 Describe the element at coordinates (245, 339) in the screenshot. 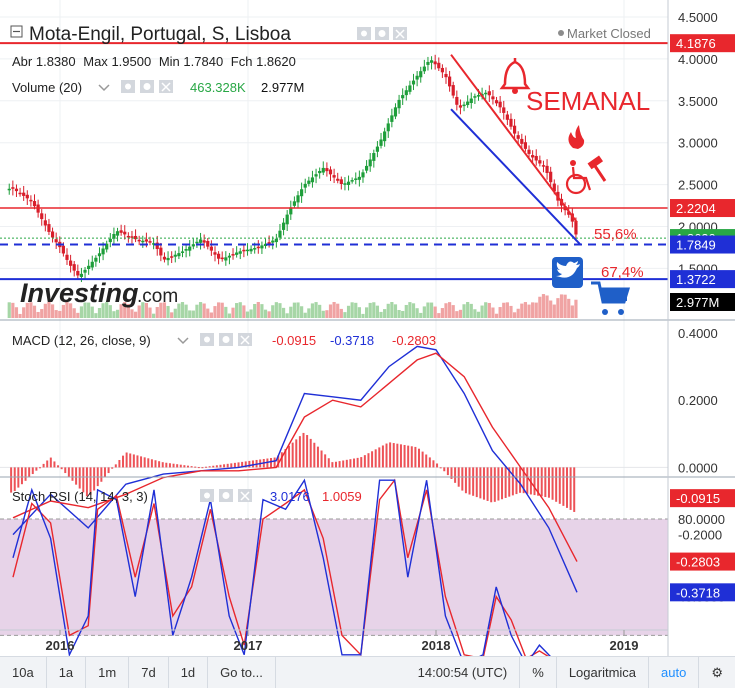

I see `macd-close-icon` at that location.